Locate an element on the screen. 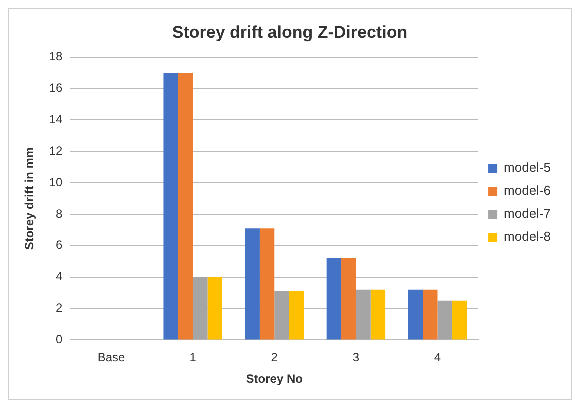  y-tick-label: 18 is located at coordinates (56, 57).